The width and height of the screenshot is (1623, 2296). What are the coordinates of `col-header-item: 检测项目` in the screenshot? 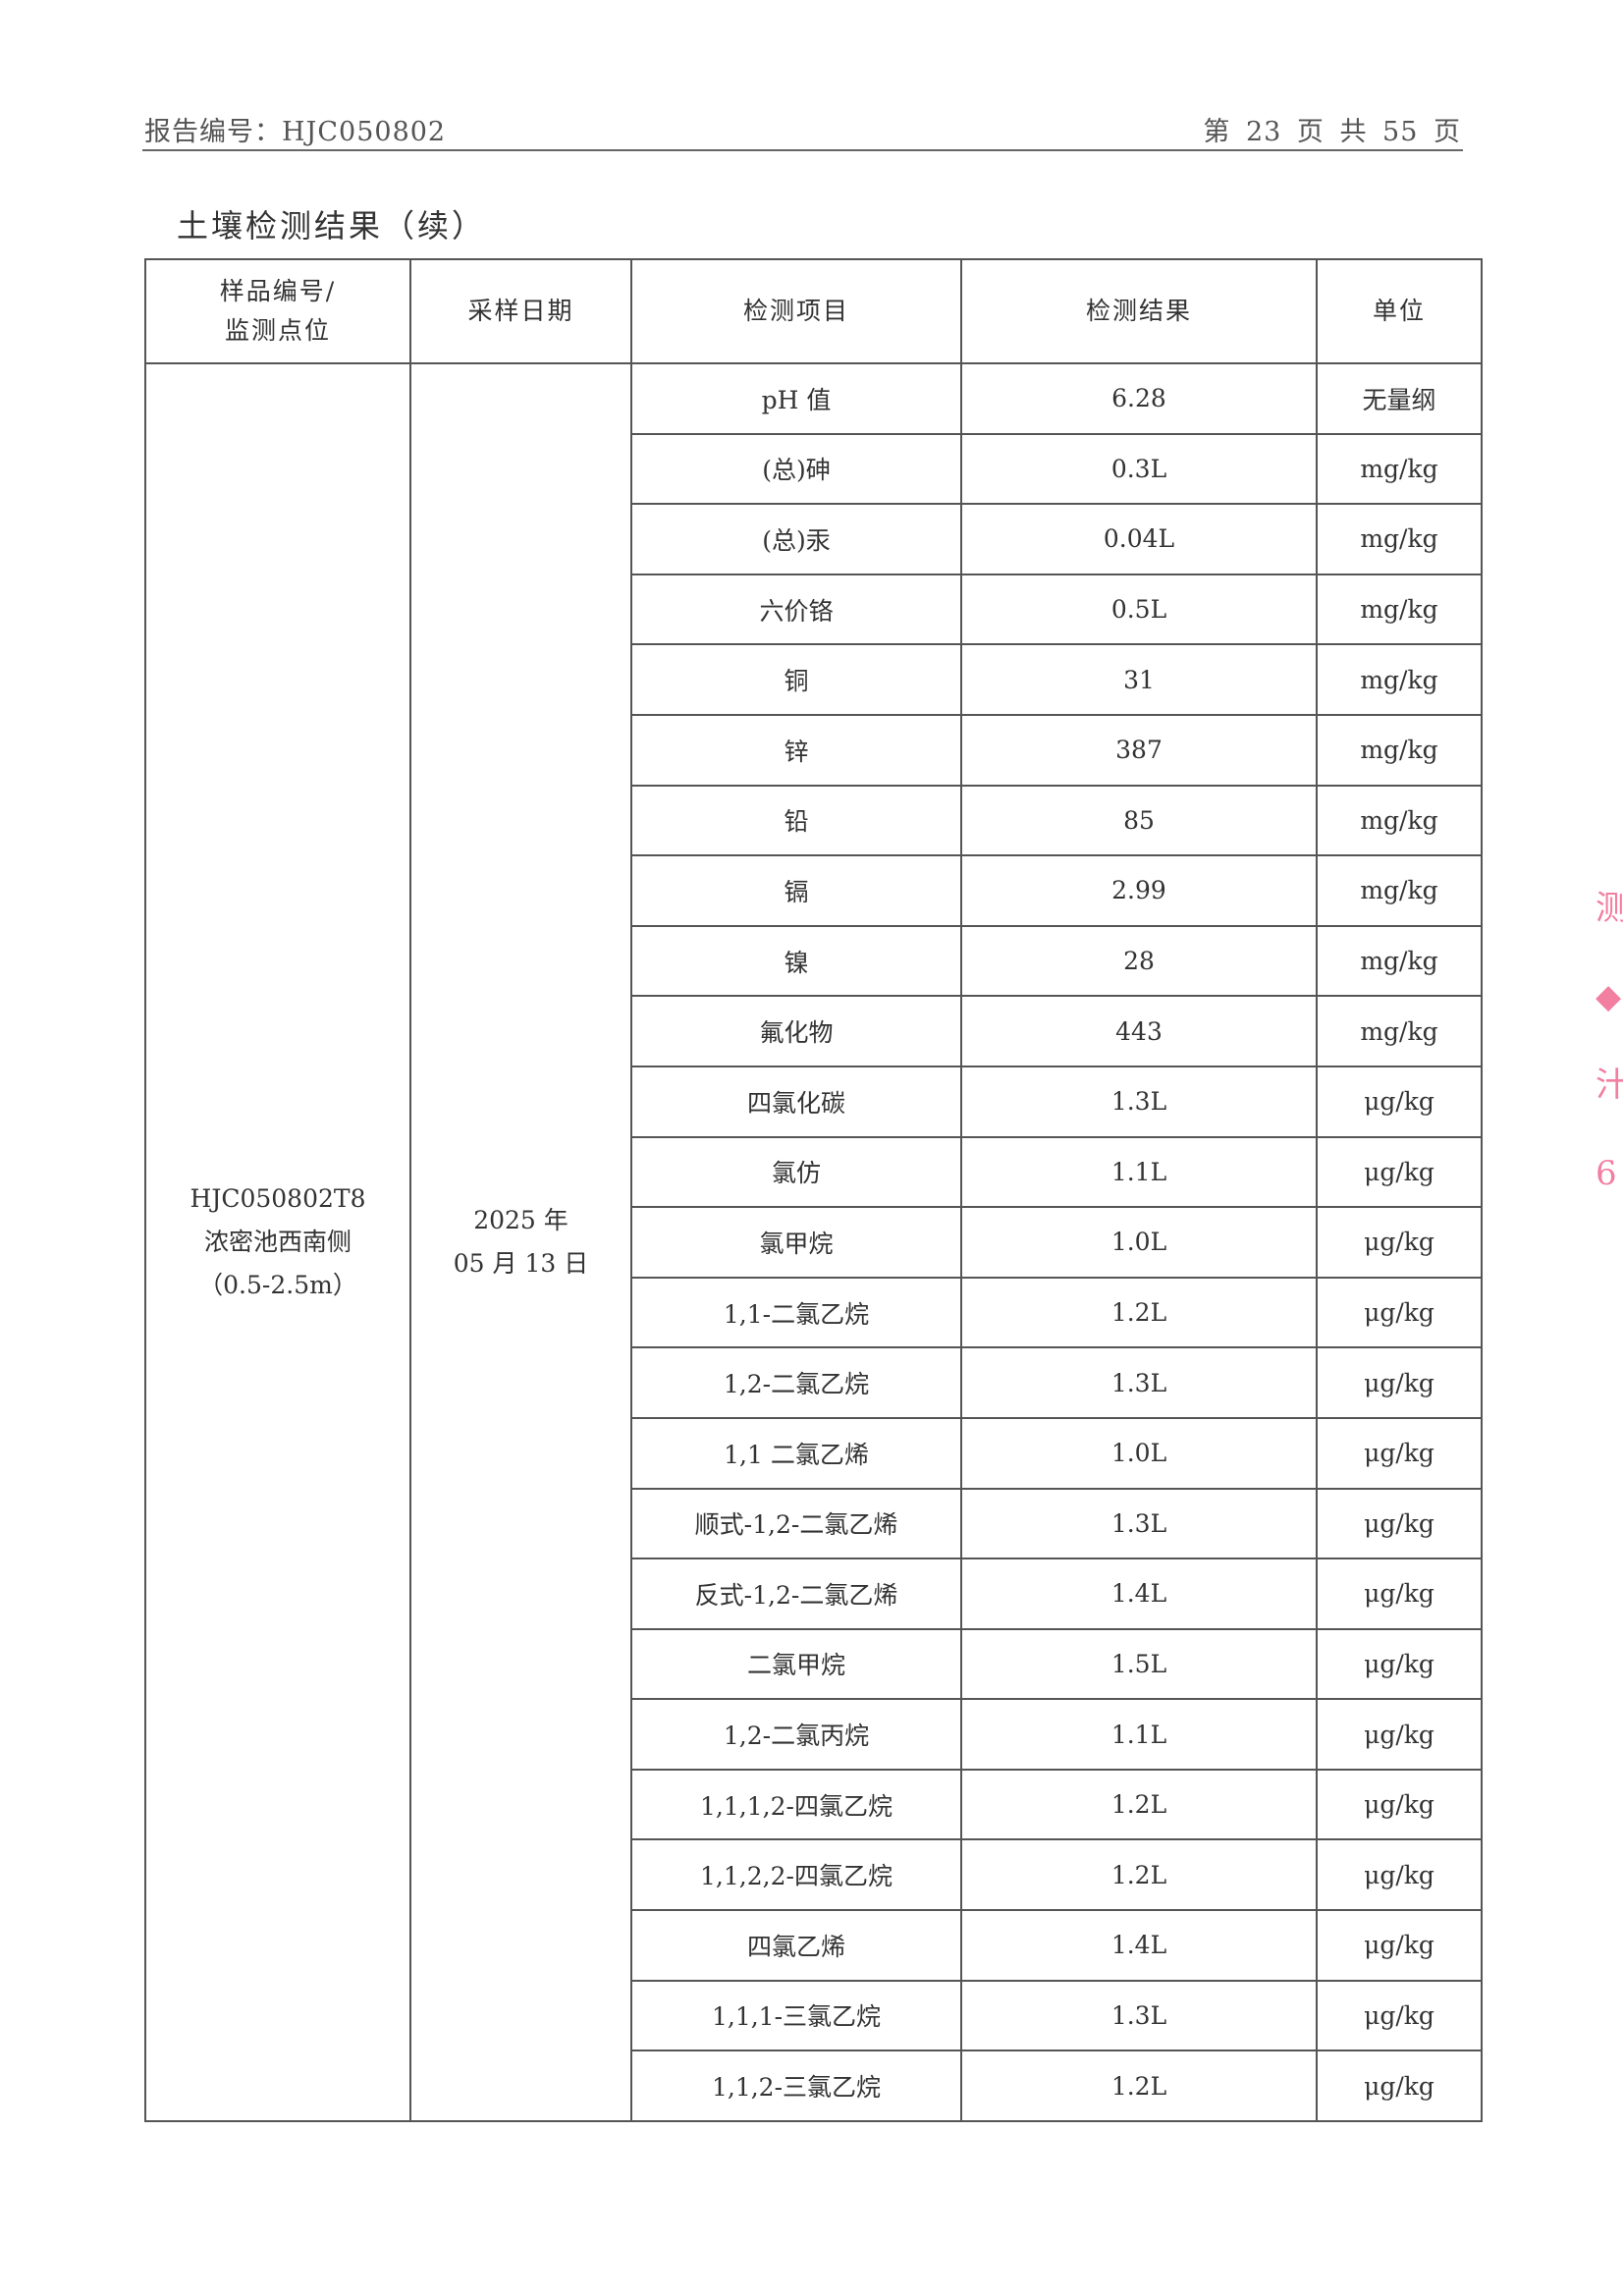 It's located at (796, 311).